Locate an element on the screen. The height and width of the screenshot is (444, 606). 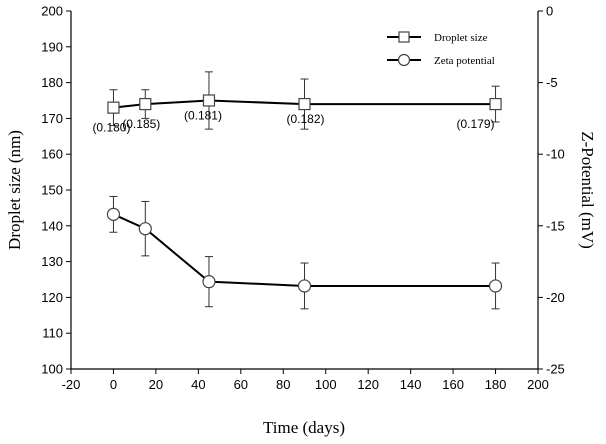
legend-square-marker is located at coordinates (404, 37).